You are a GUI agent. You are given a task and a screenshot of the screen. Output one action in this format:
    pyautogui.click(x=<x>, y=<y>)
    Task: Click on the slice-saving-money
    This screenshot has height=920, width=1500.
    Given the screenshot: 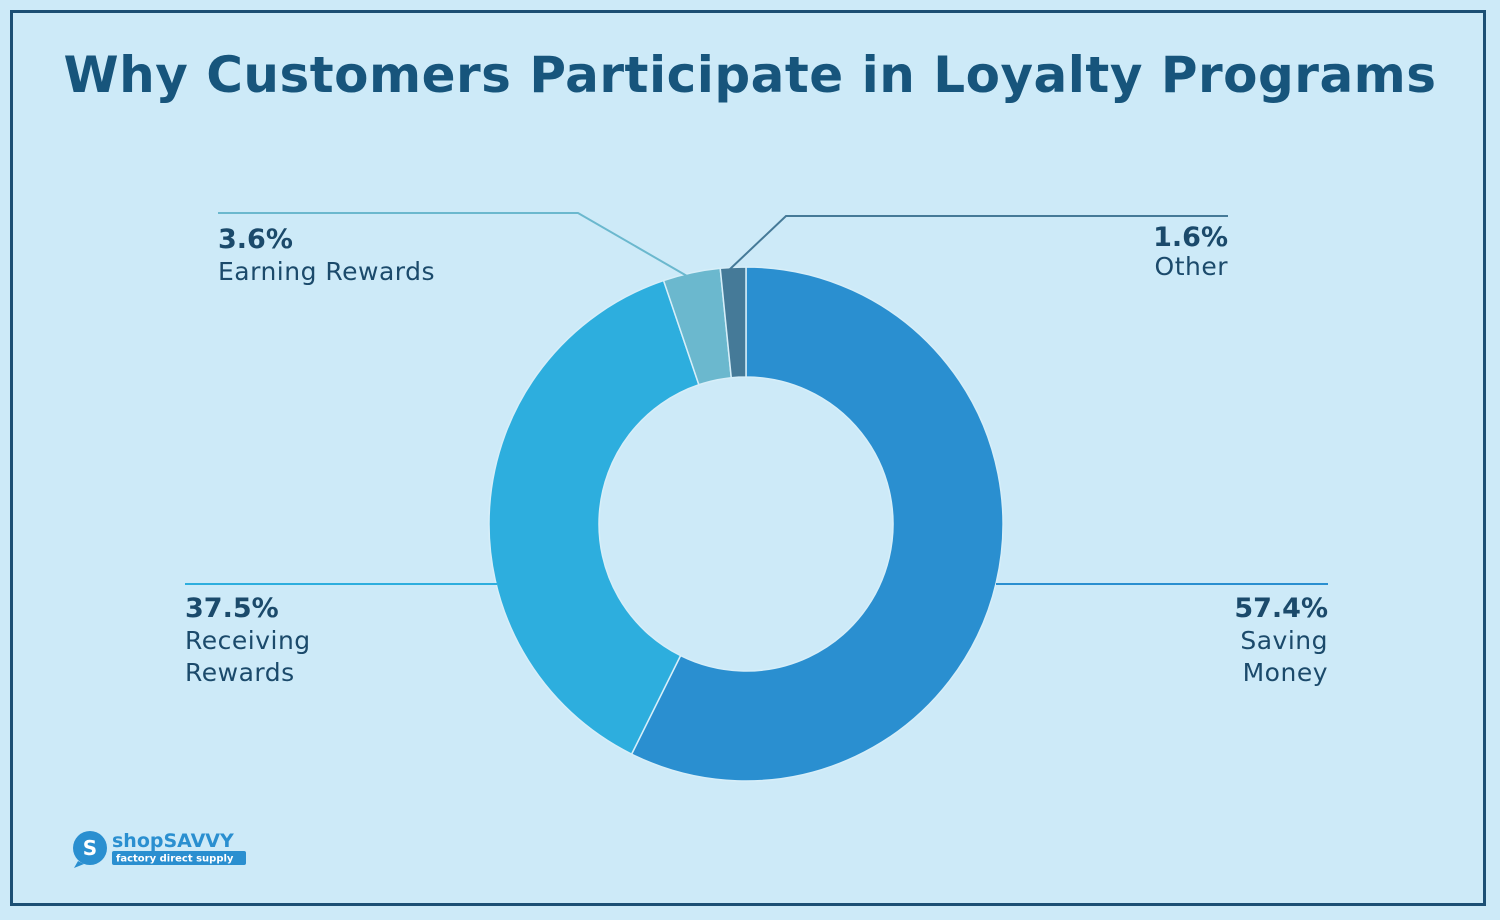 What is the action you would take?
    pyautogui.click(x=817, y=524)
    